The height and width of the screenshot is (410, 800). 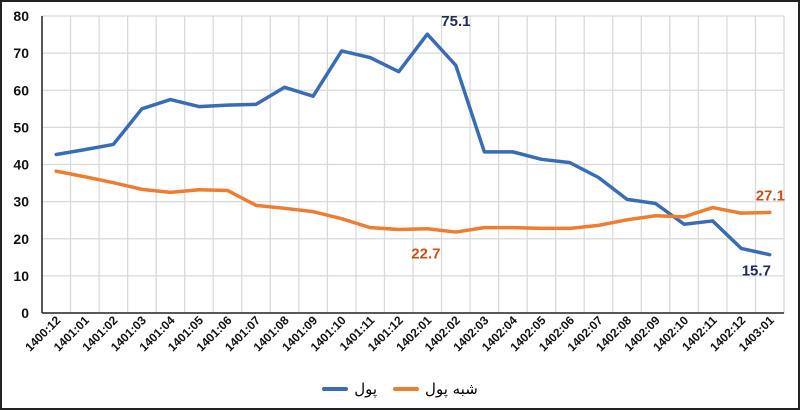 I want to click on legend-swatch-quasi-money, so click(x=406, y=389).